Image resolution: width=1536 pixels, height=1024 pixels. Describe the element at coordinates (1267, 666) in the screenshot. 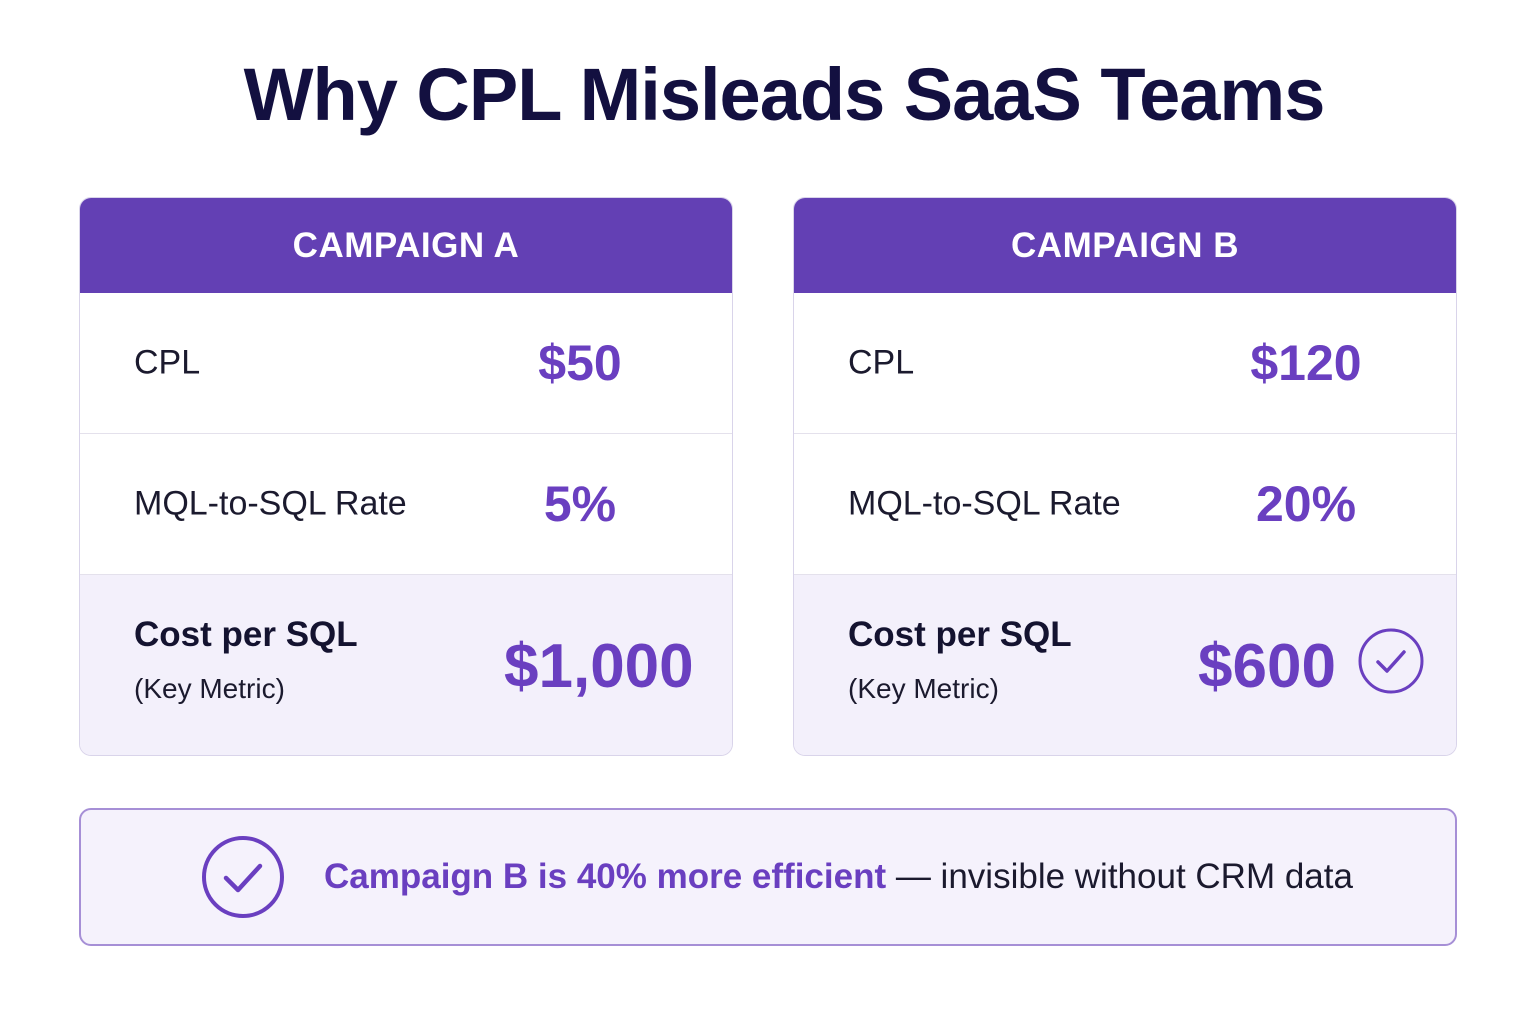

I see `key-metric-value: $600` at that location.